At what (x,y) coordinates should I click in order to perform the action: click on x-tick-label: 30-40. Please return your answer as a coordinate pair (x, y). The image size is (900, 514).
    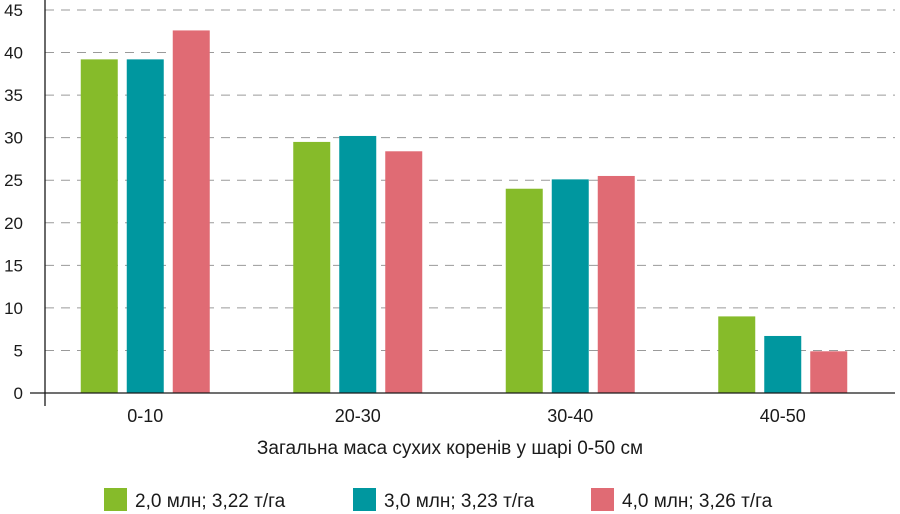
    Looking at the image, I should click on (570, 416).